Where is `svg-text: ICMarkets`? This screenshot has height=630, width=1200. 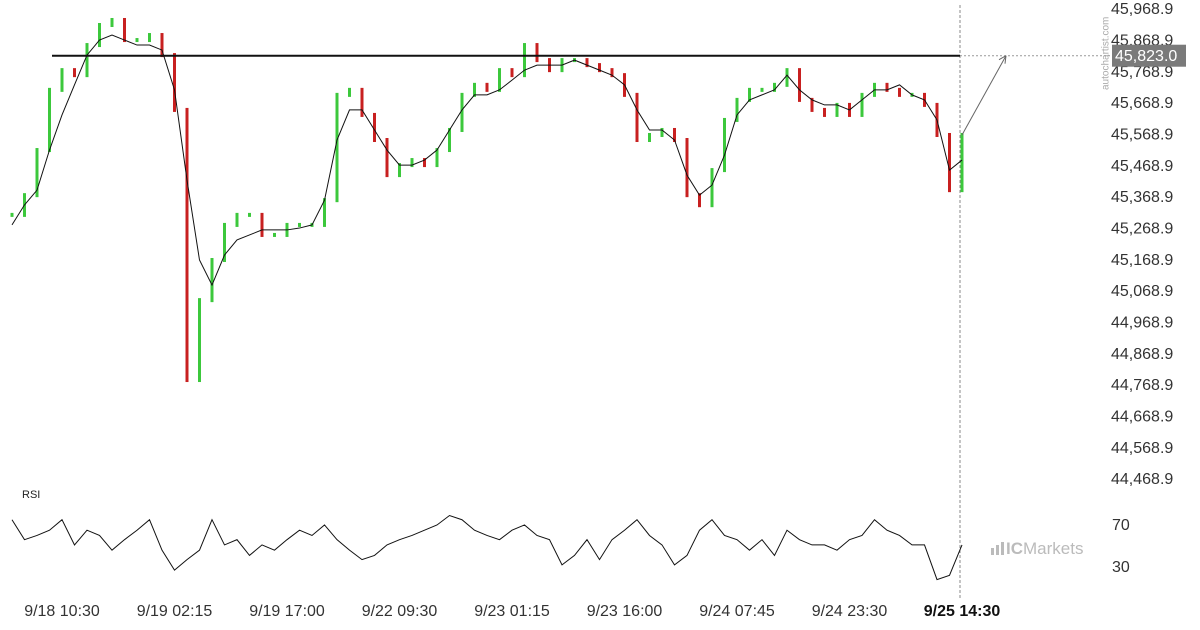 svg-text: ICMarkets is located at coordinates (1044, 548).